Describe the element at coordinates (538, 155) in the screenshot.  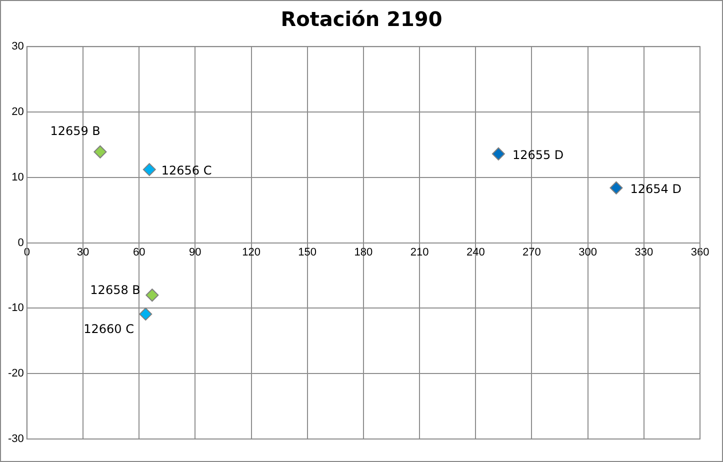
I see `series-label: 12655 D` at that location.